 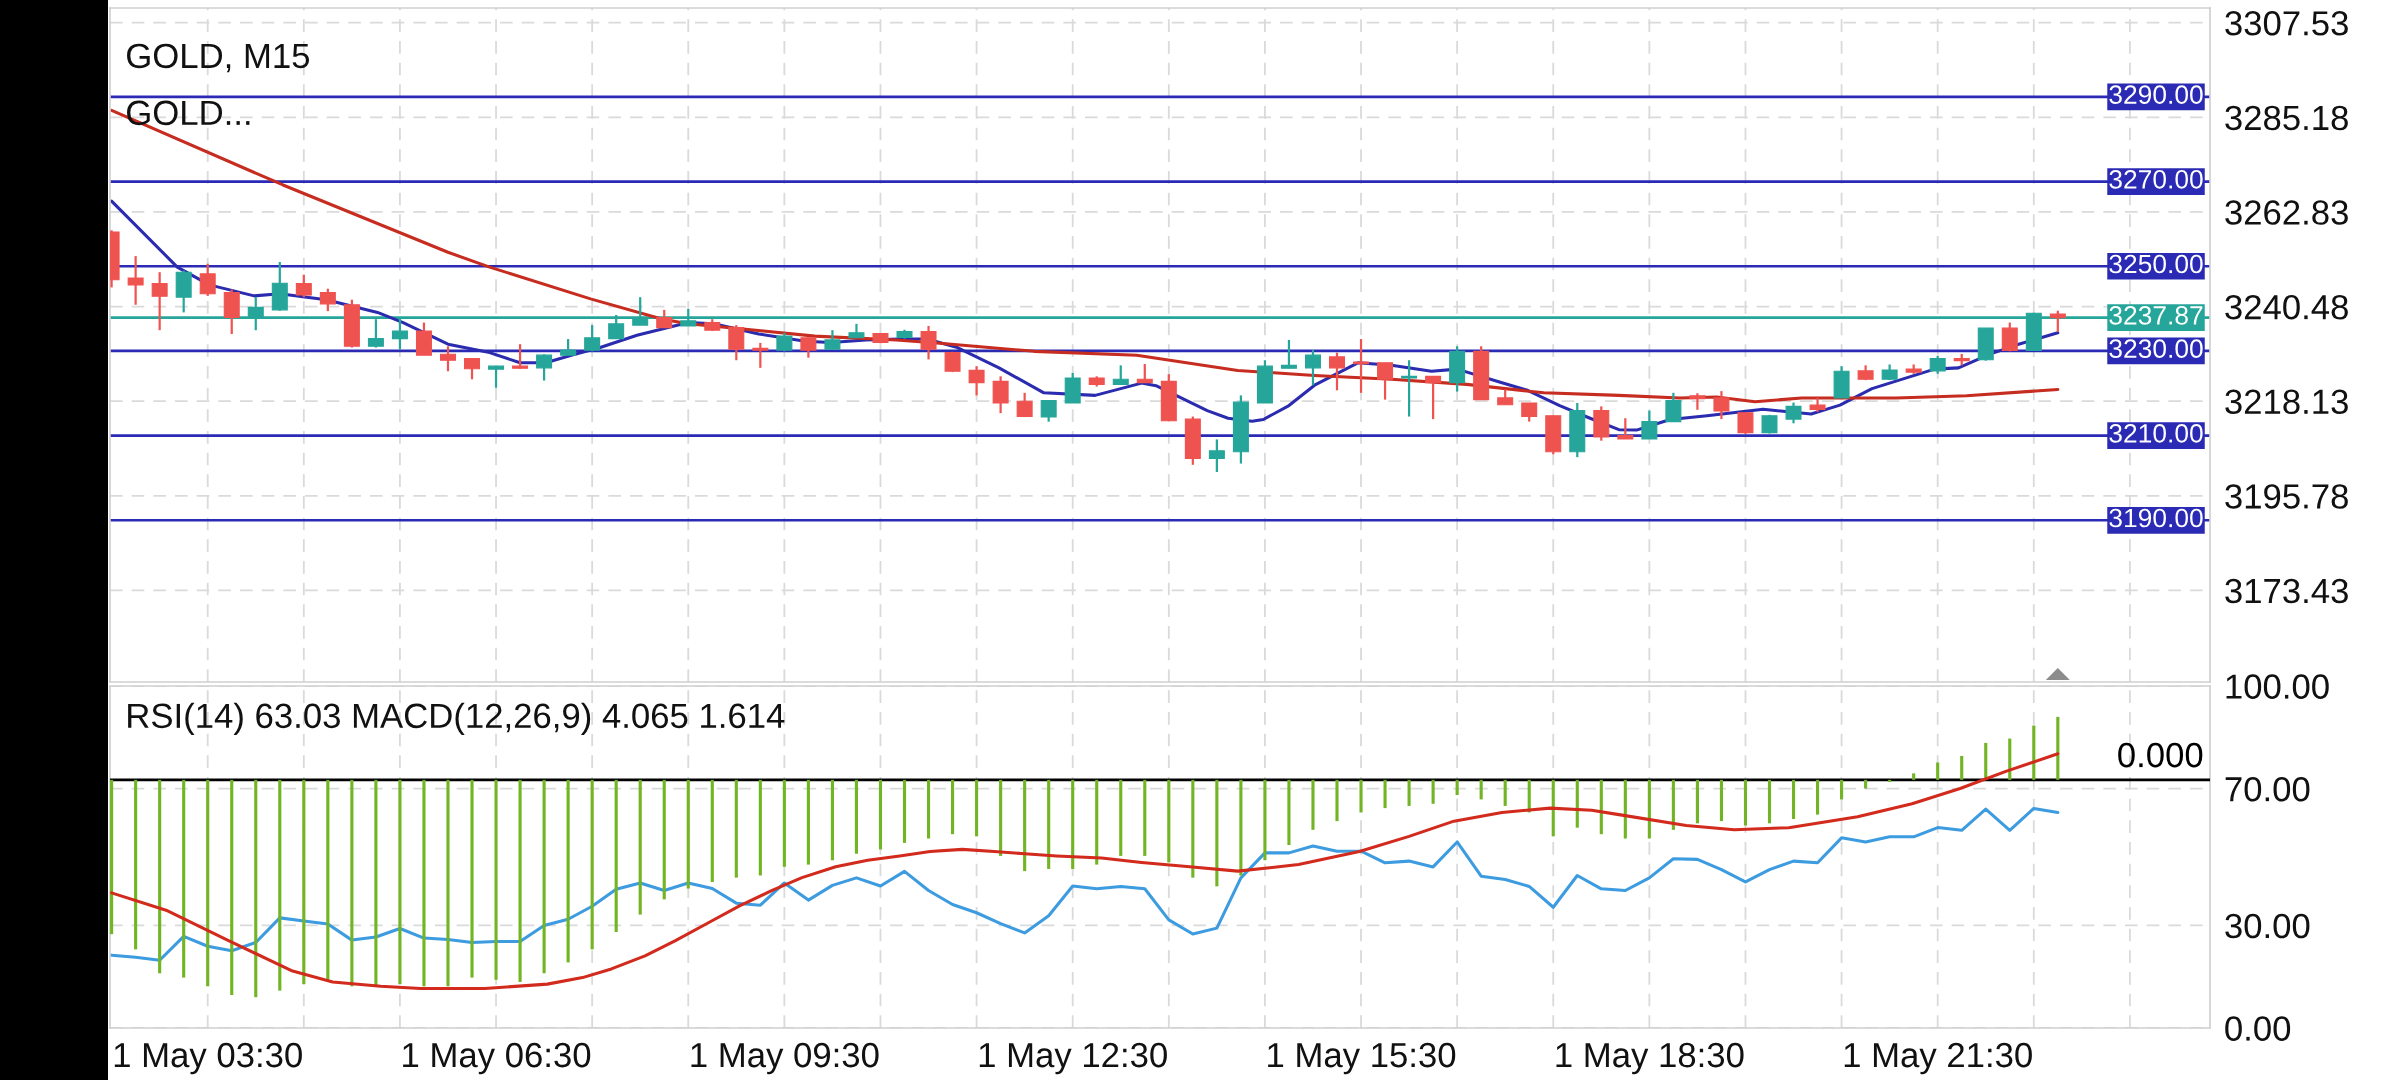 What do you see at coordinates (2286, 496) in the screenshot?
I see `y-tick-label: 3195.78` at bounding box center [2286, 496].